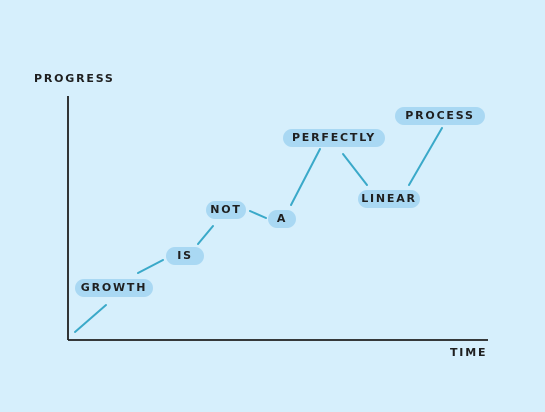 The width and height of the screenshot is (545, 412). Describe the element at coordinates (282, 219) in the screenshot. I see `word-pill-a: A` at that location.